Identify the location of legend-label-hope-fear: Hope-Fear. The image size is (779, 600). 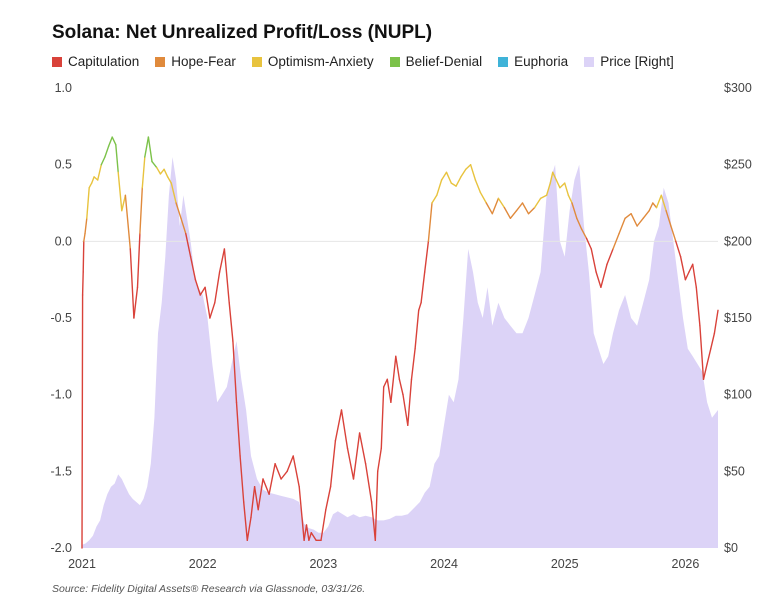
(203, 61).